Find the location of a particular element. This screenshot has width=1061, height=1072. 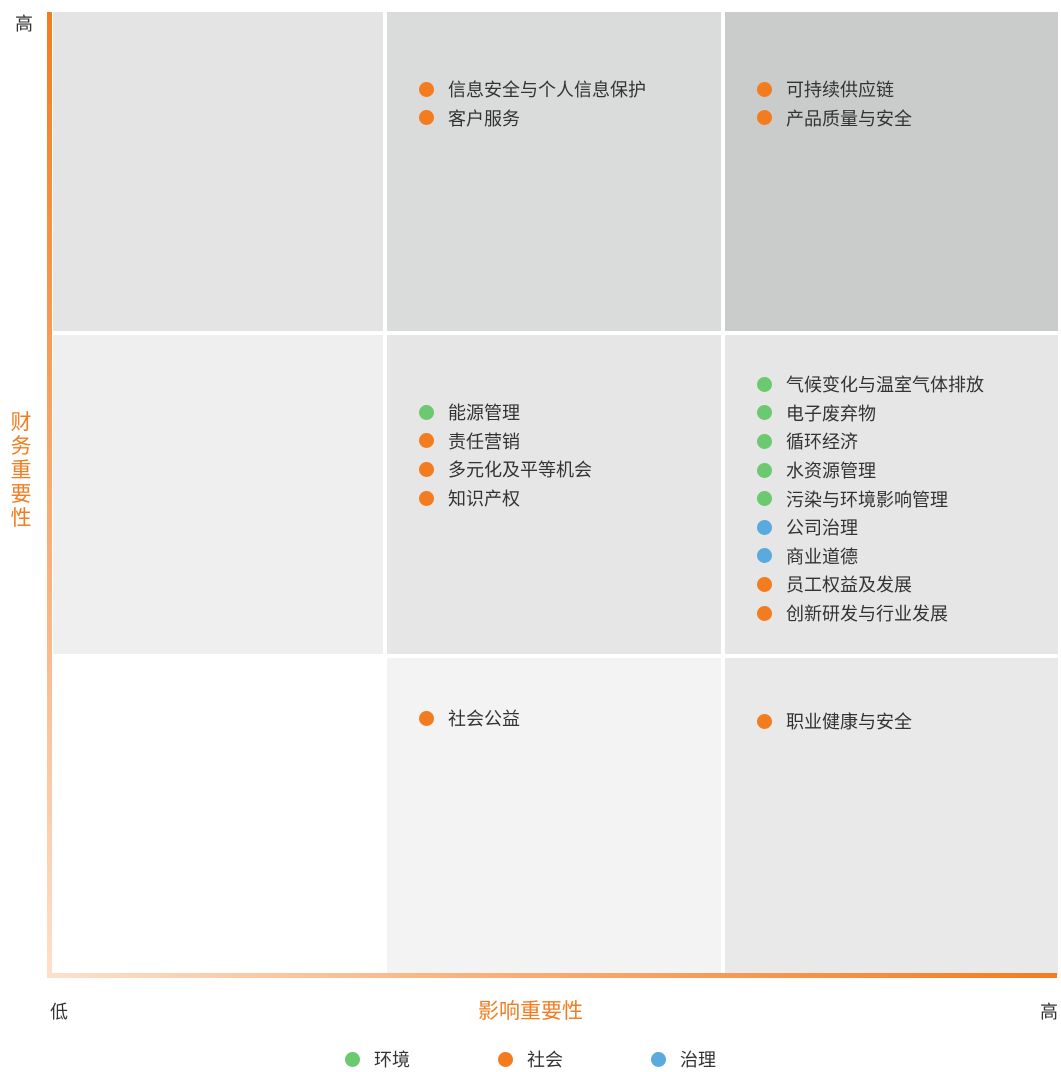

topic-item: 职业健康与安全 is located at coordinates (907, 721).